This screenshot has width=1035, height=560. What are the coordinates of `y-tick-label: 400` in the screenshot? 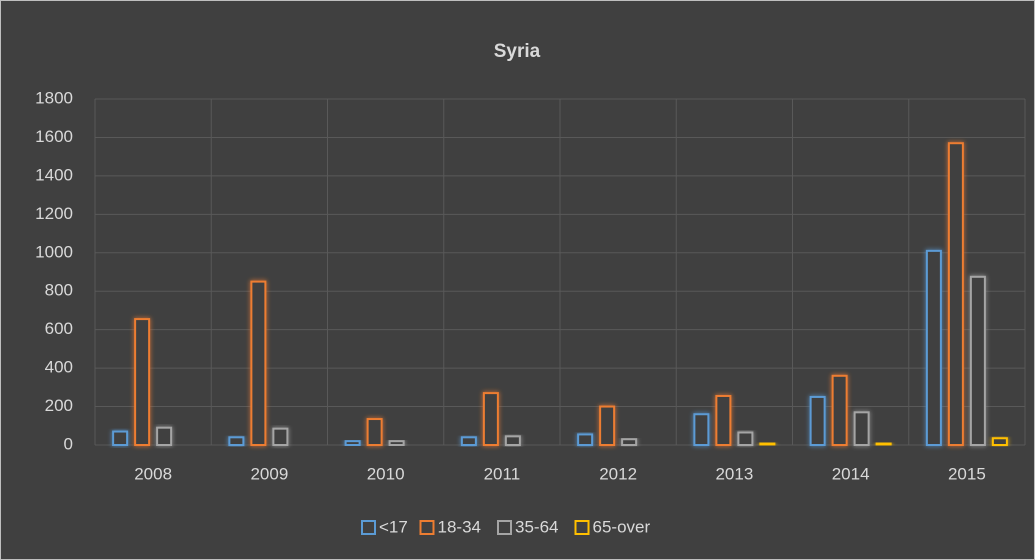 It's located at (59, 367).